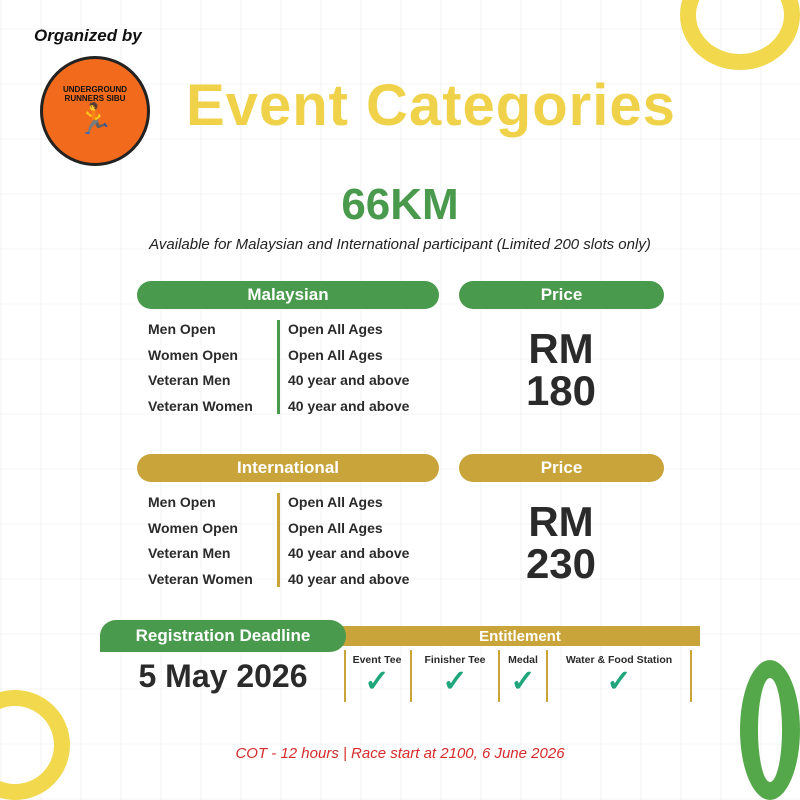  I want to click on entitlement-item: Event Tee ✓, so click(376, 676).